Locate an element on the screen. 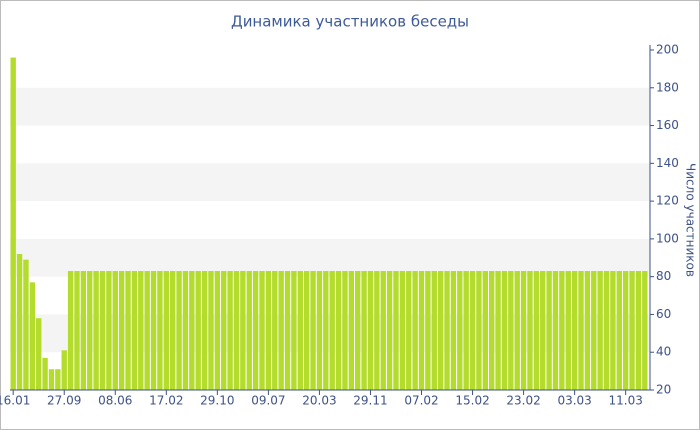 This screenshot has height=430, width=700. y-axis-title: Число участников is located at coordinates (691, 220).